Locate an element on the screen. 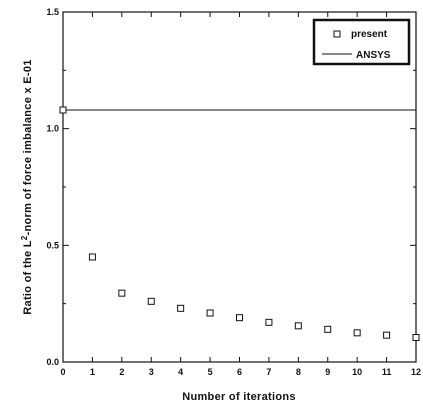 The image size is (423, 408). y-axis-label-main: Ratio of the L is located at coordinates (28, 277).